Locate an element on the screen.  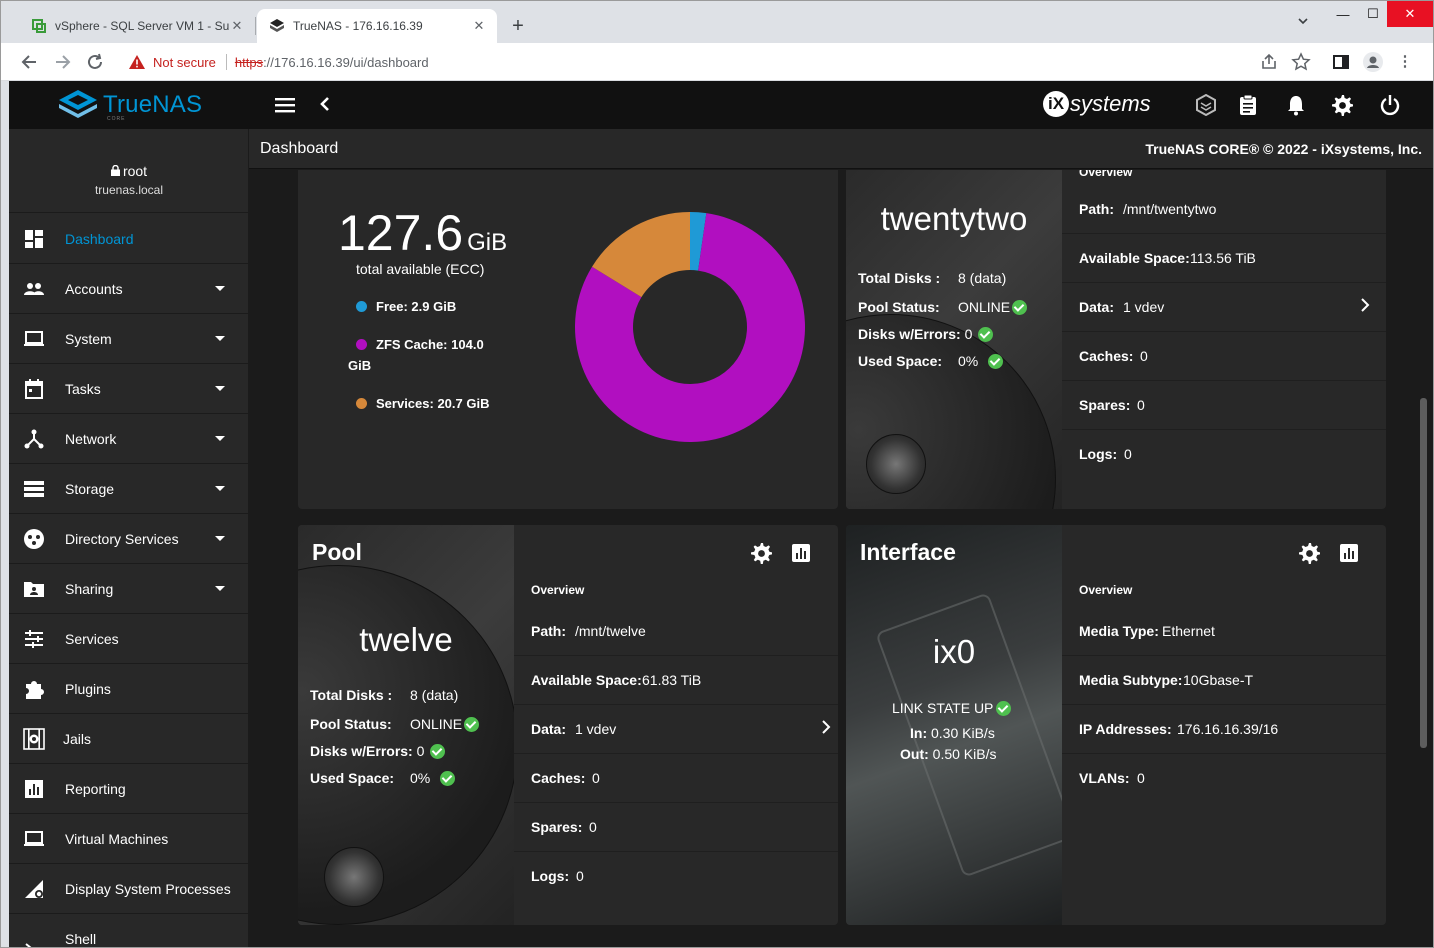
tab-title: TrueNAS - 176.16.16.39 is located at coordinates (358, 26).